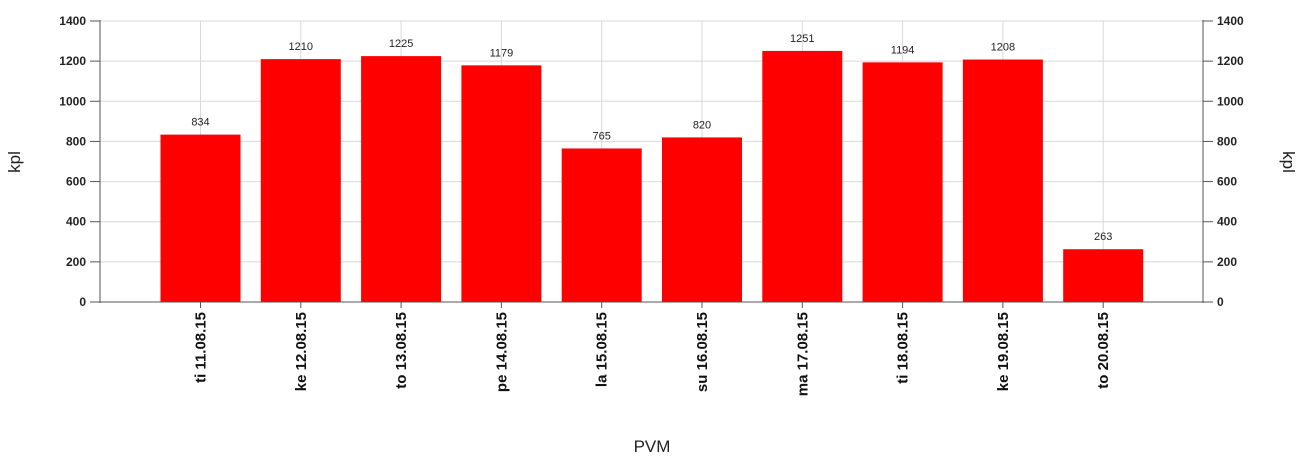 This screenshot has height=456, width=1308. I want to click on data-label: 834, so click(200, 123).